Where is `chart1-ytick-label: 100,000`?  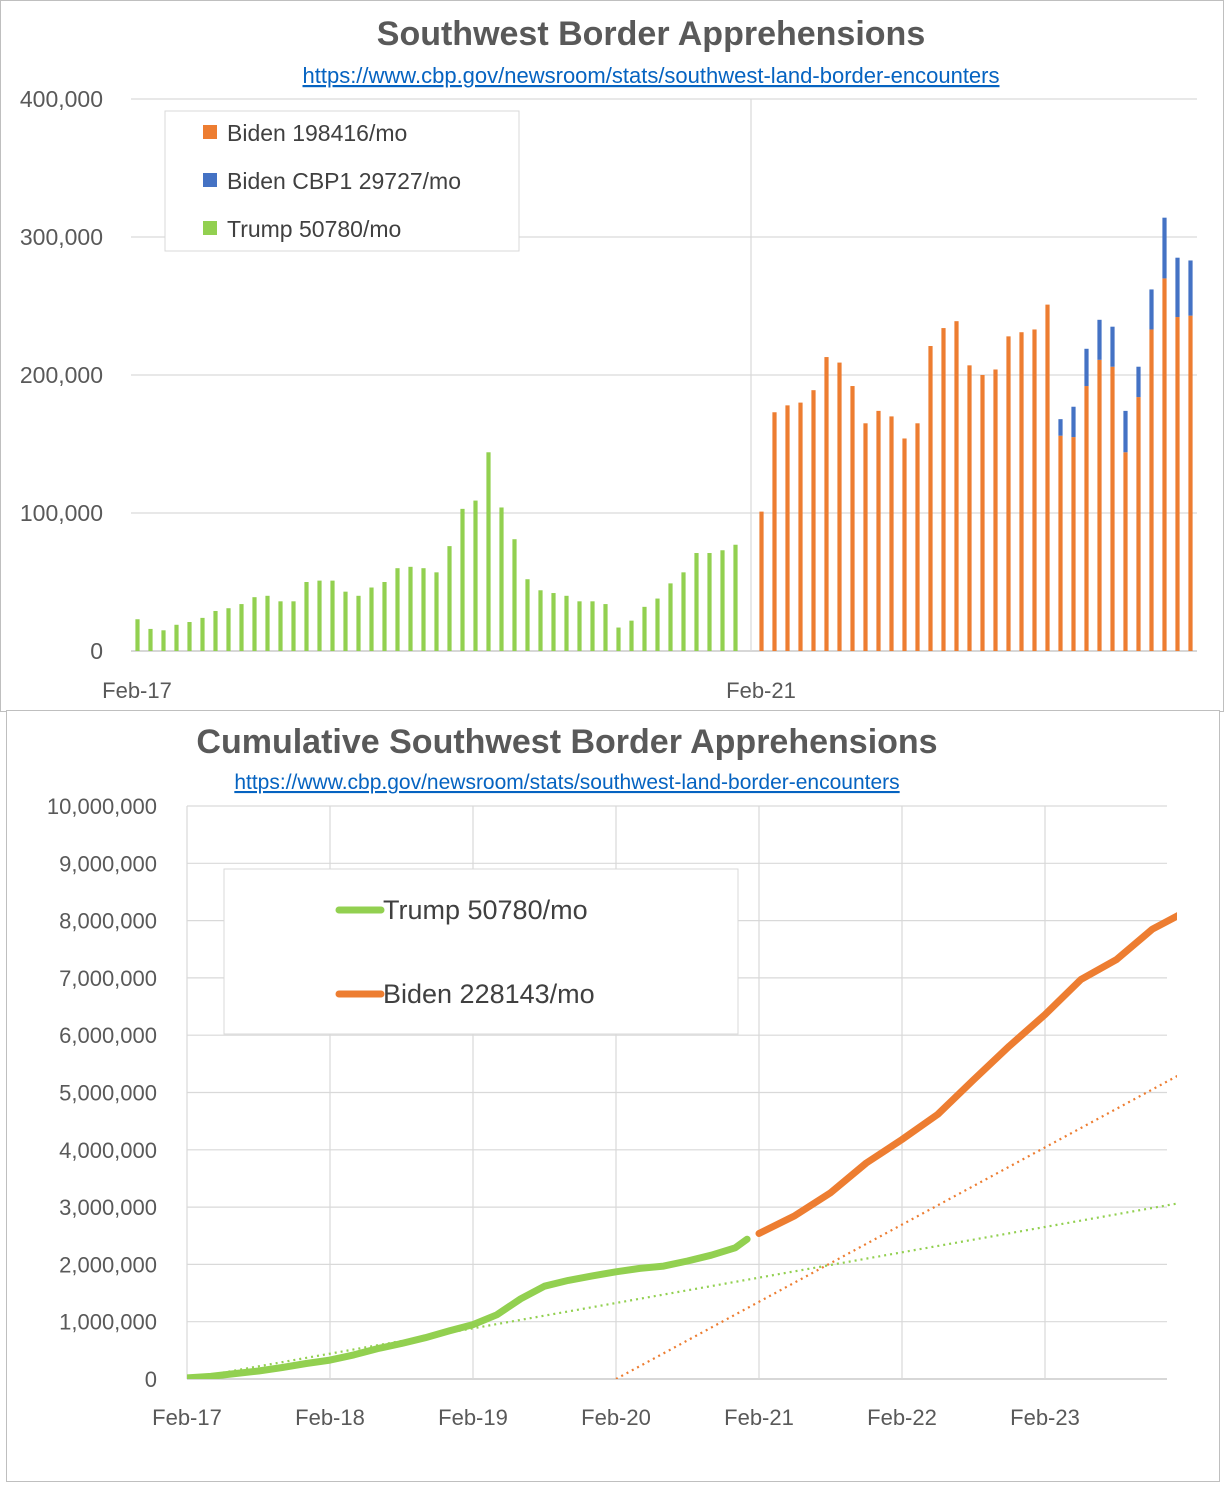 chart1-ytick-label: 100,000 is located at coordinates (61, 513).